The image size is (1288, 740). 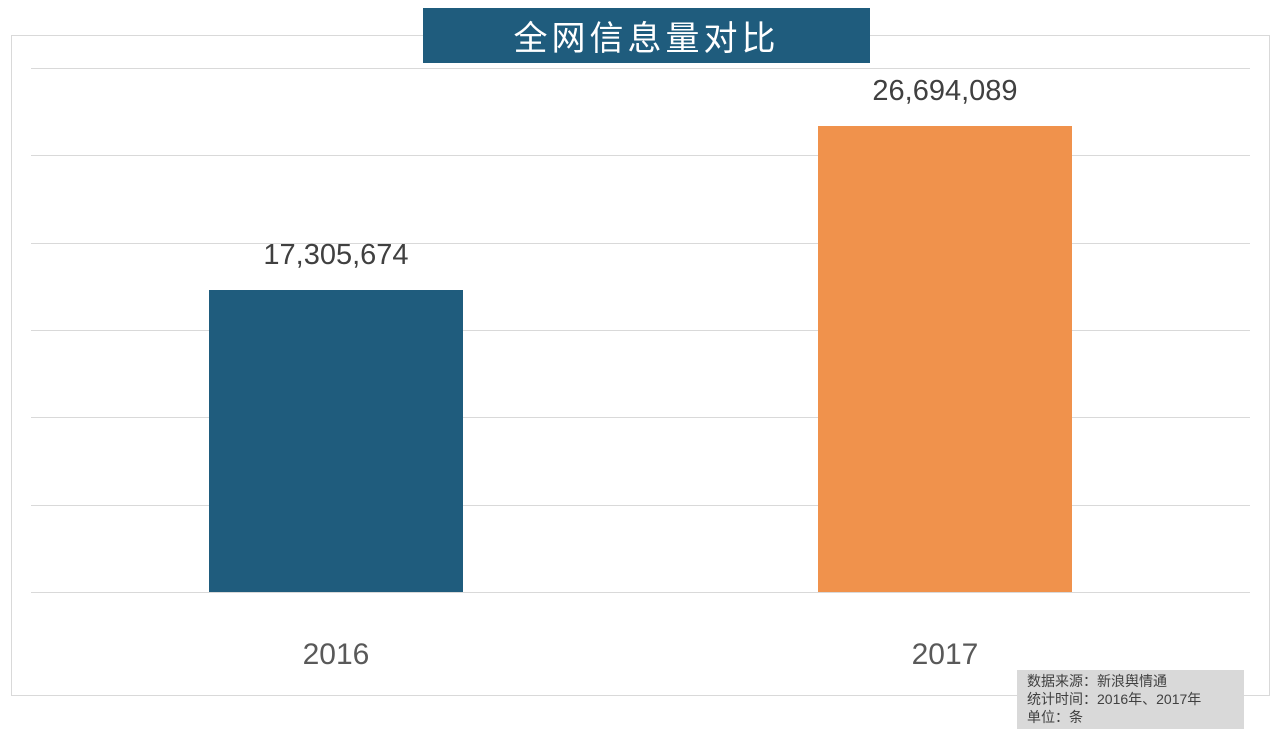 What do you see at coordinates (336, 441) in the screenshot?
I see `bar-2016` at bounding box center [336, 441].